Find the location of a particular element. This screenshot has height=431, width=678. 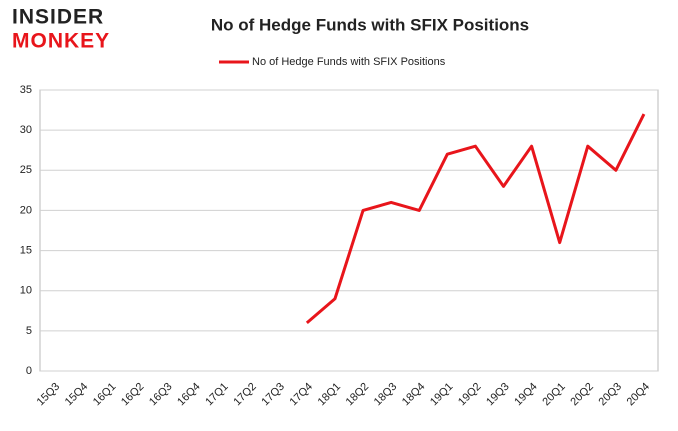

x-tick-label: 18Q4 is located at coordinates (414, 395).